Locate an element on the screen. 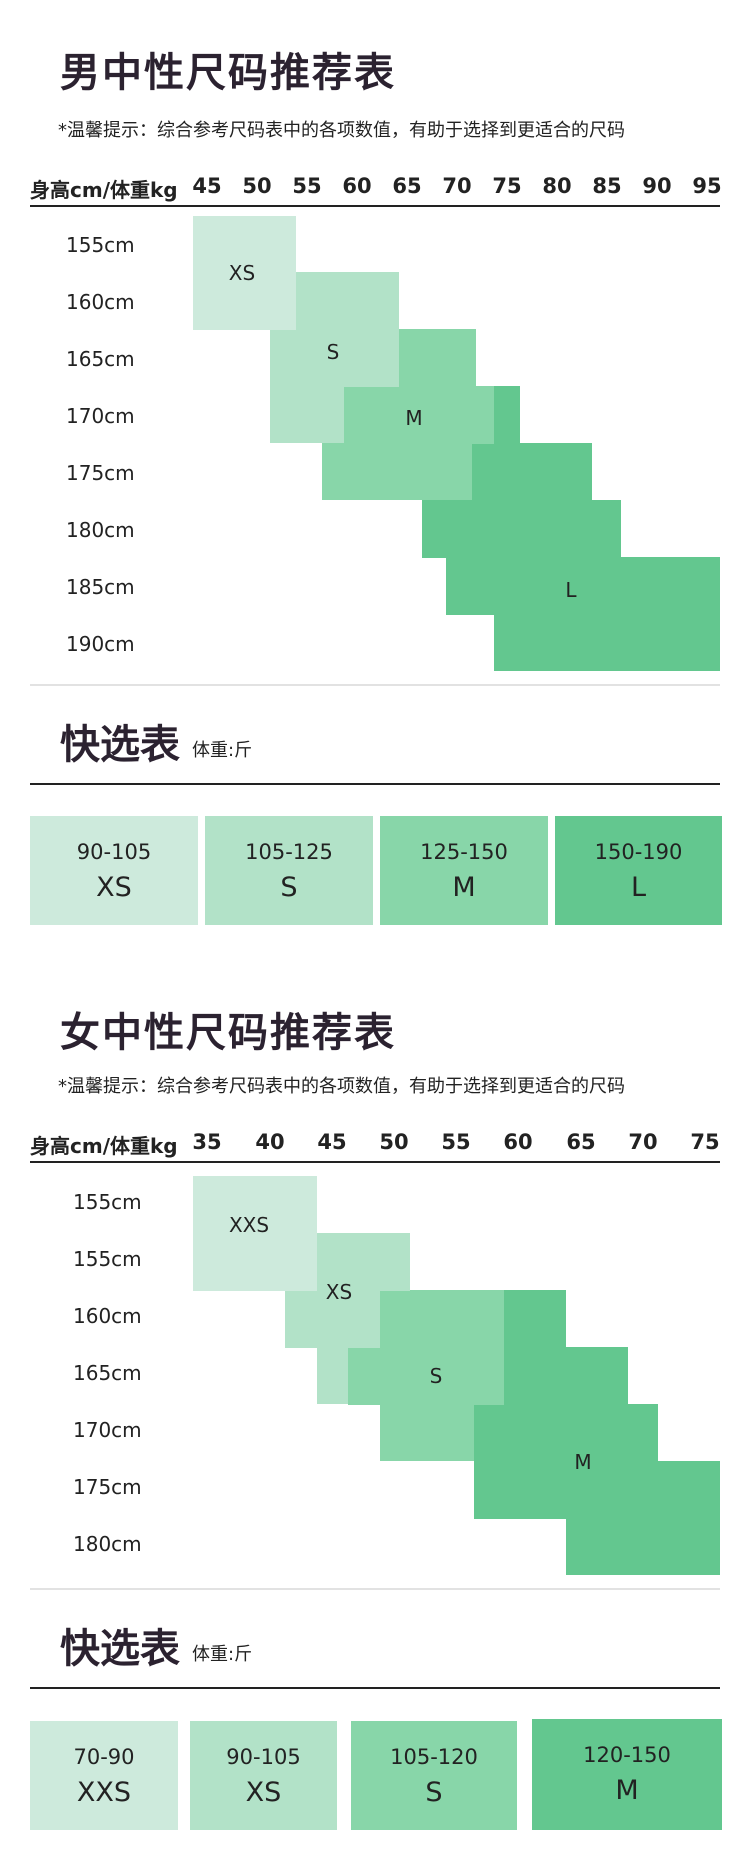 This screenshot has height=1851, width=750. women-weight-tick: 40 is located at coordinates (270, 1142).